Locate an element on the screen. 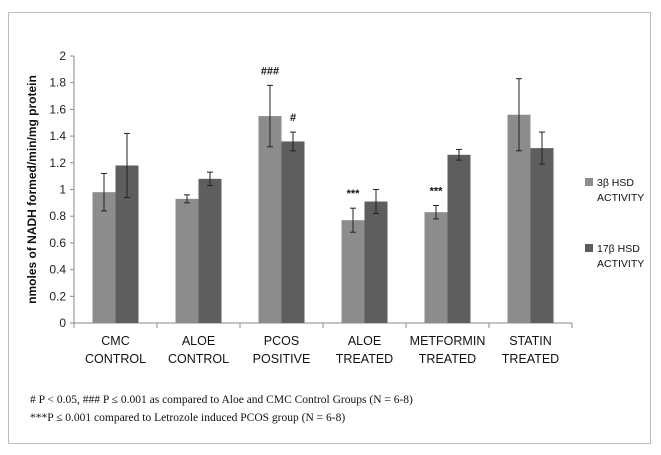  y-tick-label: 0.4 is located at coordinates (57, 270).